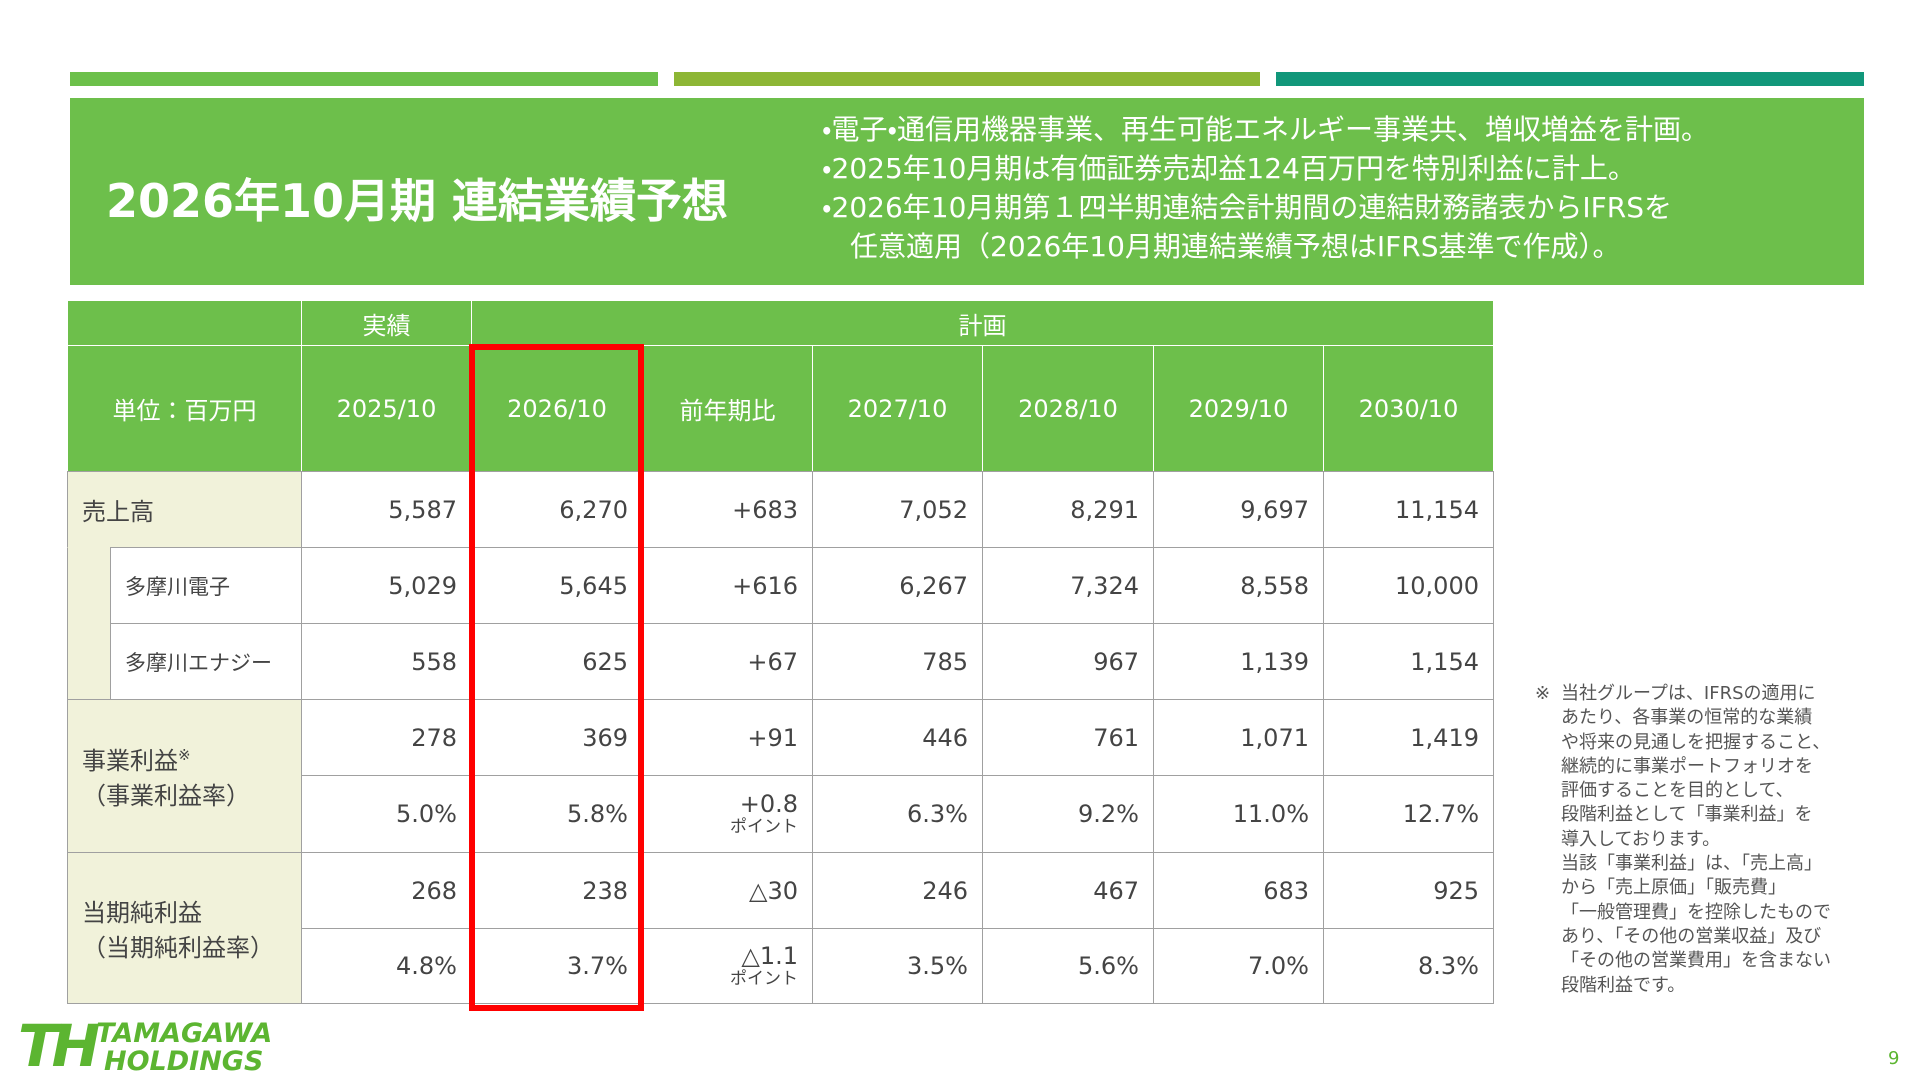 The height and width of the screenshot is (1080, 1920). I want to click on data-cell: 7,324, so click(1068, 585).